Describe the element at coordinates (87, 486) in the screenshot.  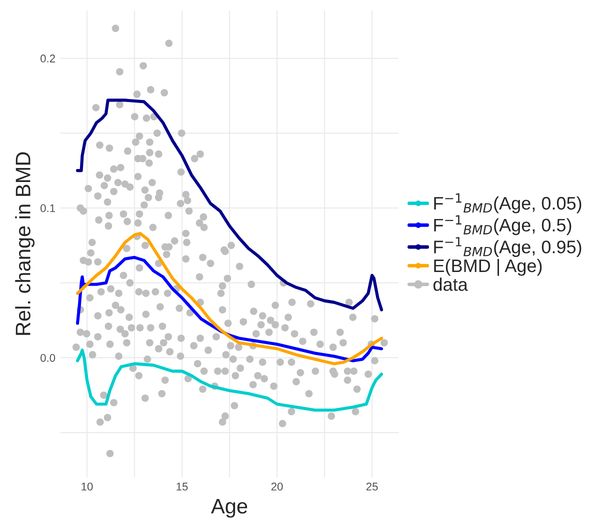
I see `x-tick-label: 10` at that location.